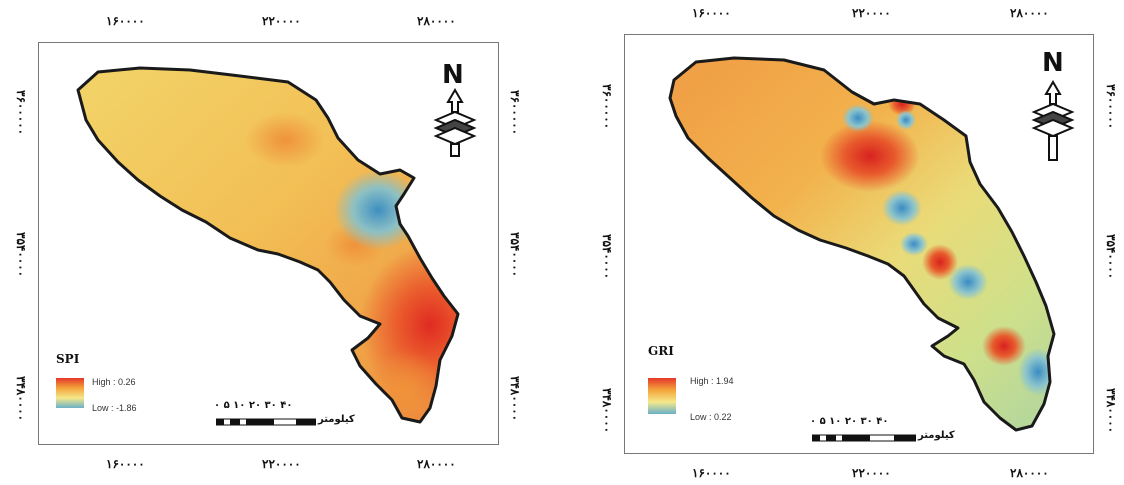 The height and width of the screenshot is (485, 1124). Describe the element at coordinates (661, 351) in the screenshot. I see `legend-title: GRI` at that location.